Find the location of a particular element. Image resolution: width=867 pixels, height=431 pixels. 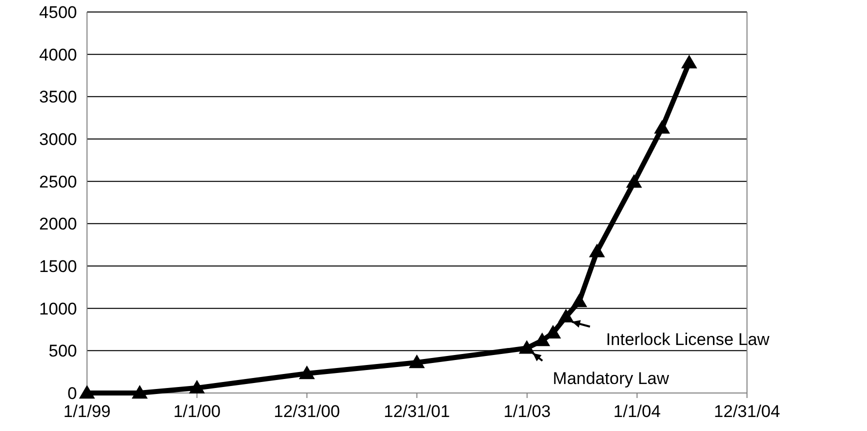

x-tick-label: 12/31/01 is located at coordinates (417, 411).